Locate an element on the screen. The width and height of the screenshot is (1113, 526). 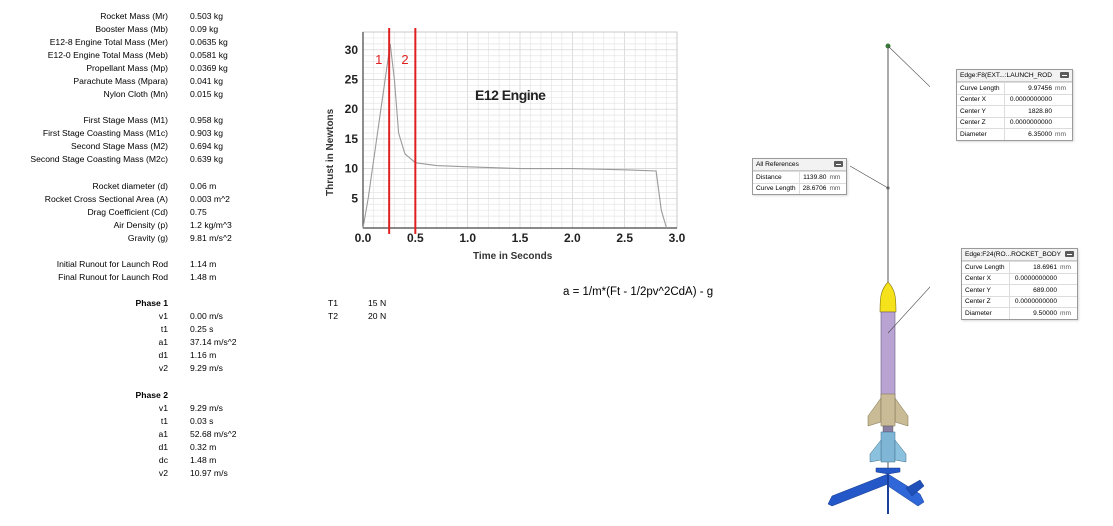
panel-row: Diameter 6.35000 mm is located at coordinates (1014, 134).